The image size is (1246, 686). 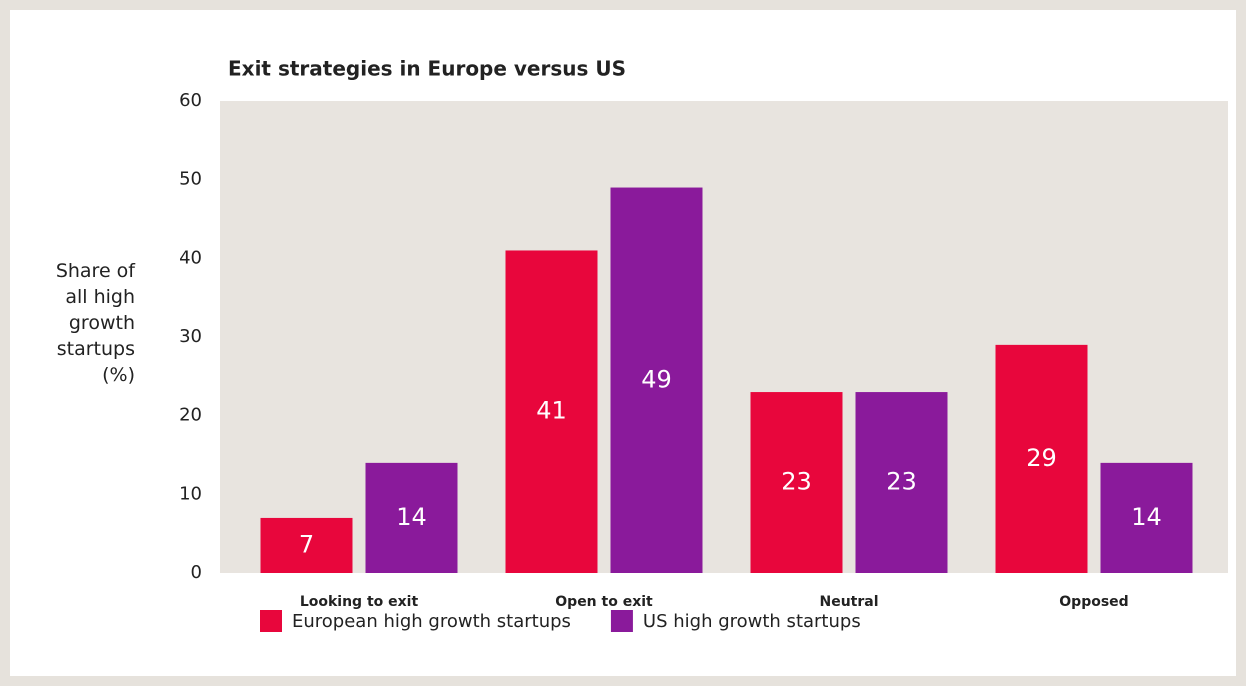 I want to click on legend-label: US high growth startups, so click(x=752, y=621).